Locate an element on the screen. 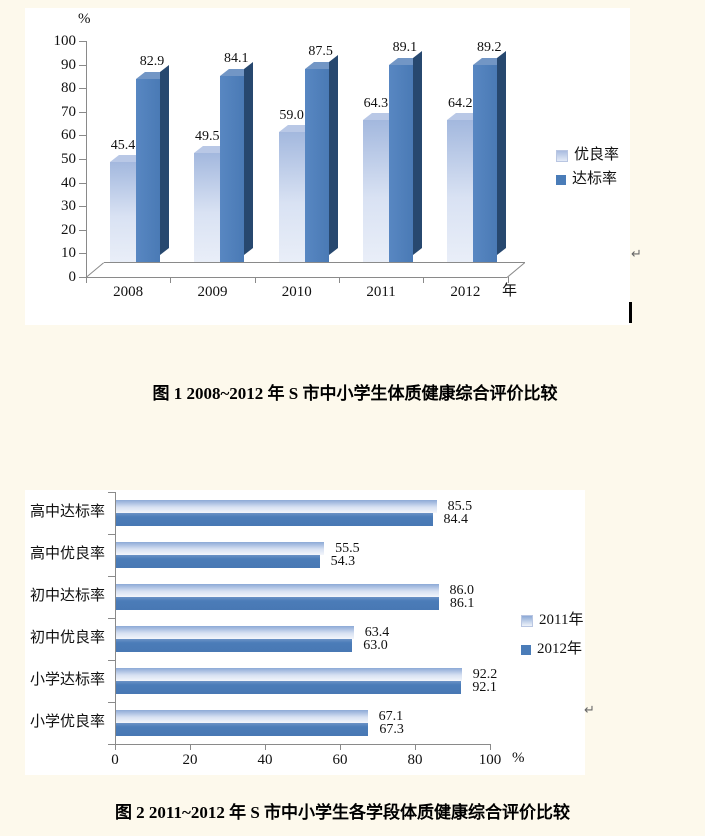 Image resolution: width=705 pixels, height=836 pixels. figure1-caption: 图 1 2008~2012 年 S 市中小学生体质健康综合评价比较 is located at coordinates (355, 393).